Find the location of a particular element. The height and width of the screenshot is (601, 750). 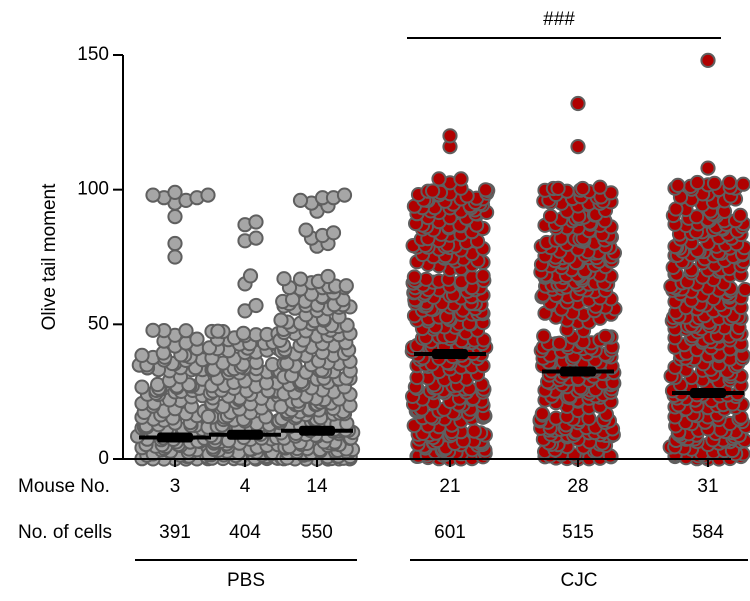

x-axis is located at coordinates (427, 462).